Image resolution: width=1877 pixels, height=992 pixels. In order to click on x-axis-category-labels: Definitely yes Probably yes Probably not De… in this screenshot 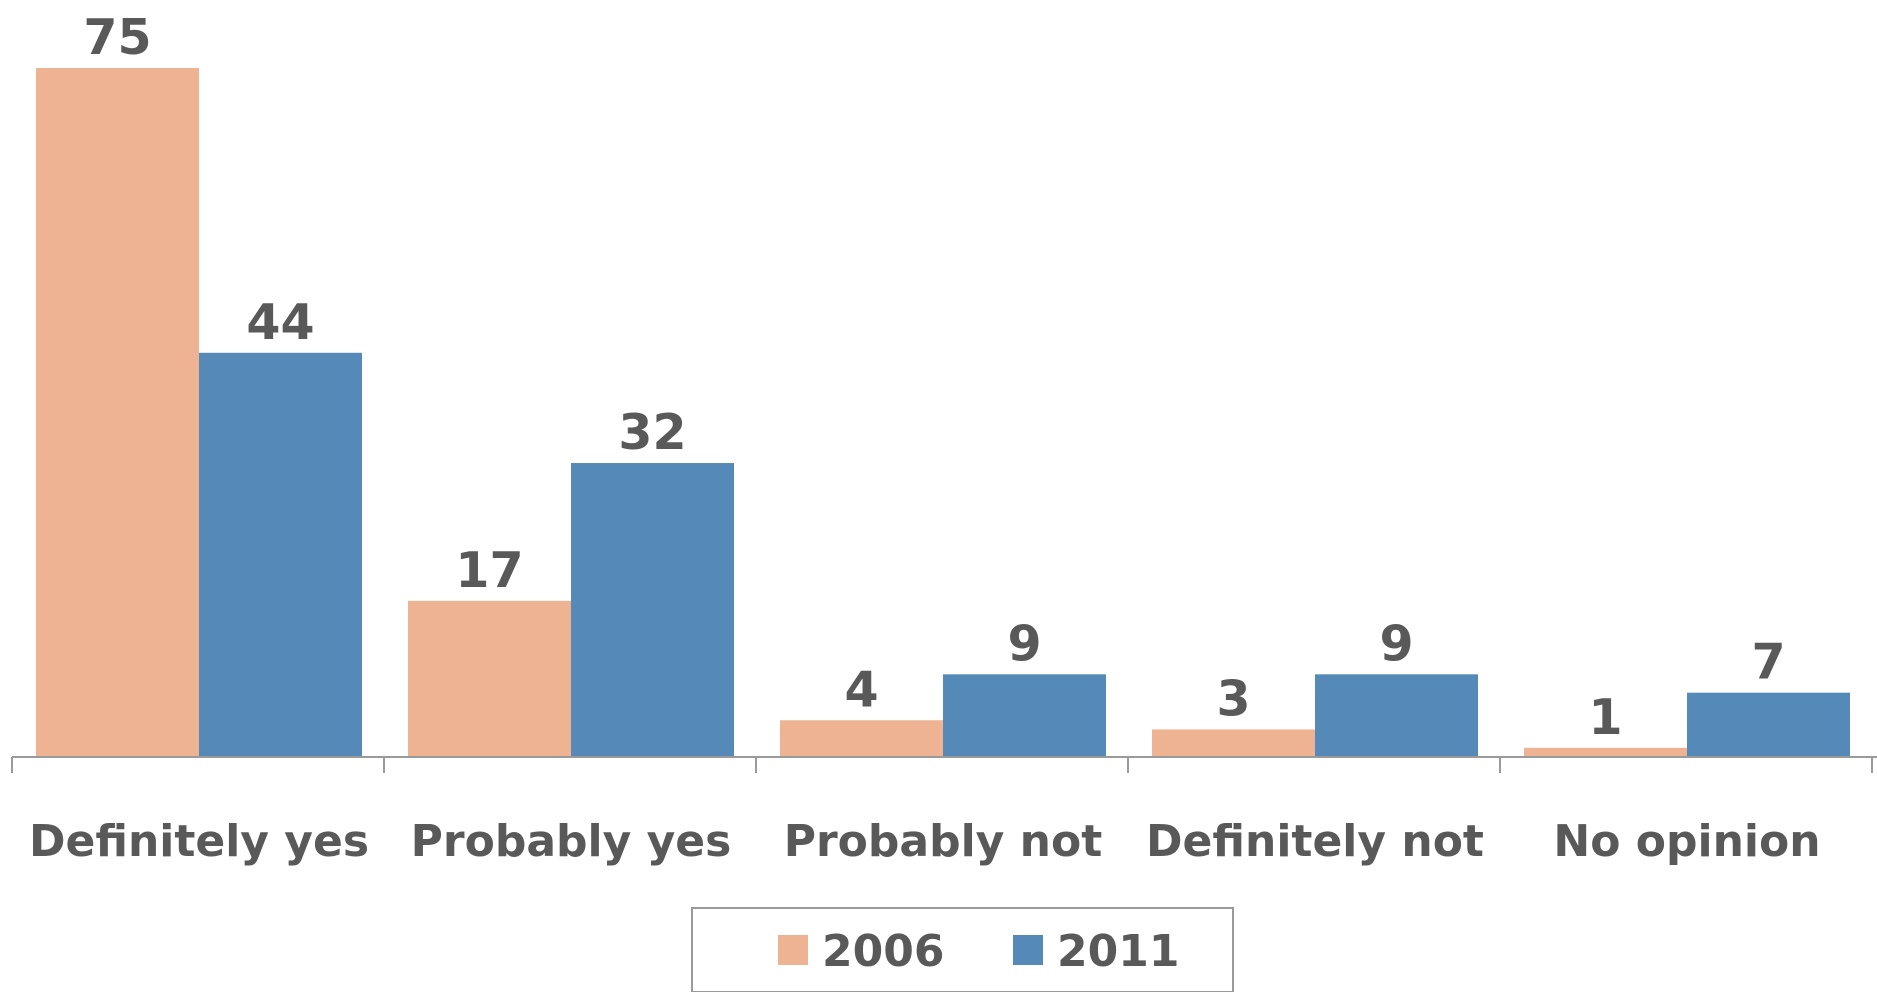, I will do `click(925, 841)`.